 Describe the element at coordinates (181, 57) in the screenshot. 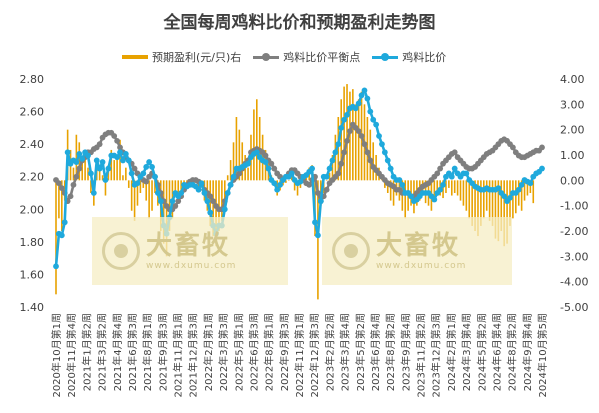

I see `legend-item-profit: 预期盈利(元/只)右` at that location.